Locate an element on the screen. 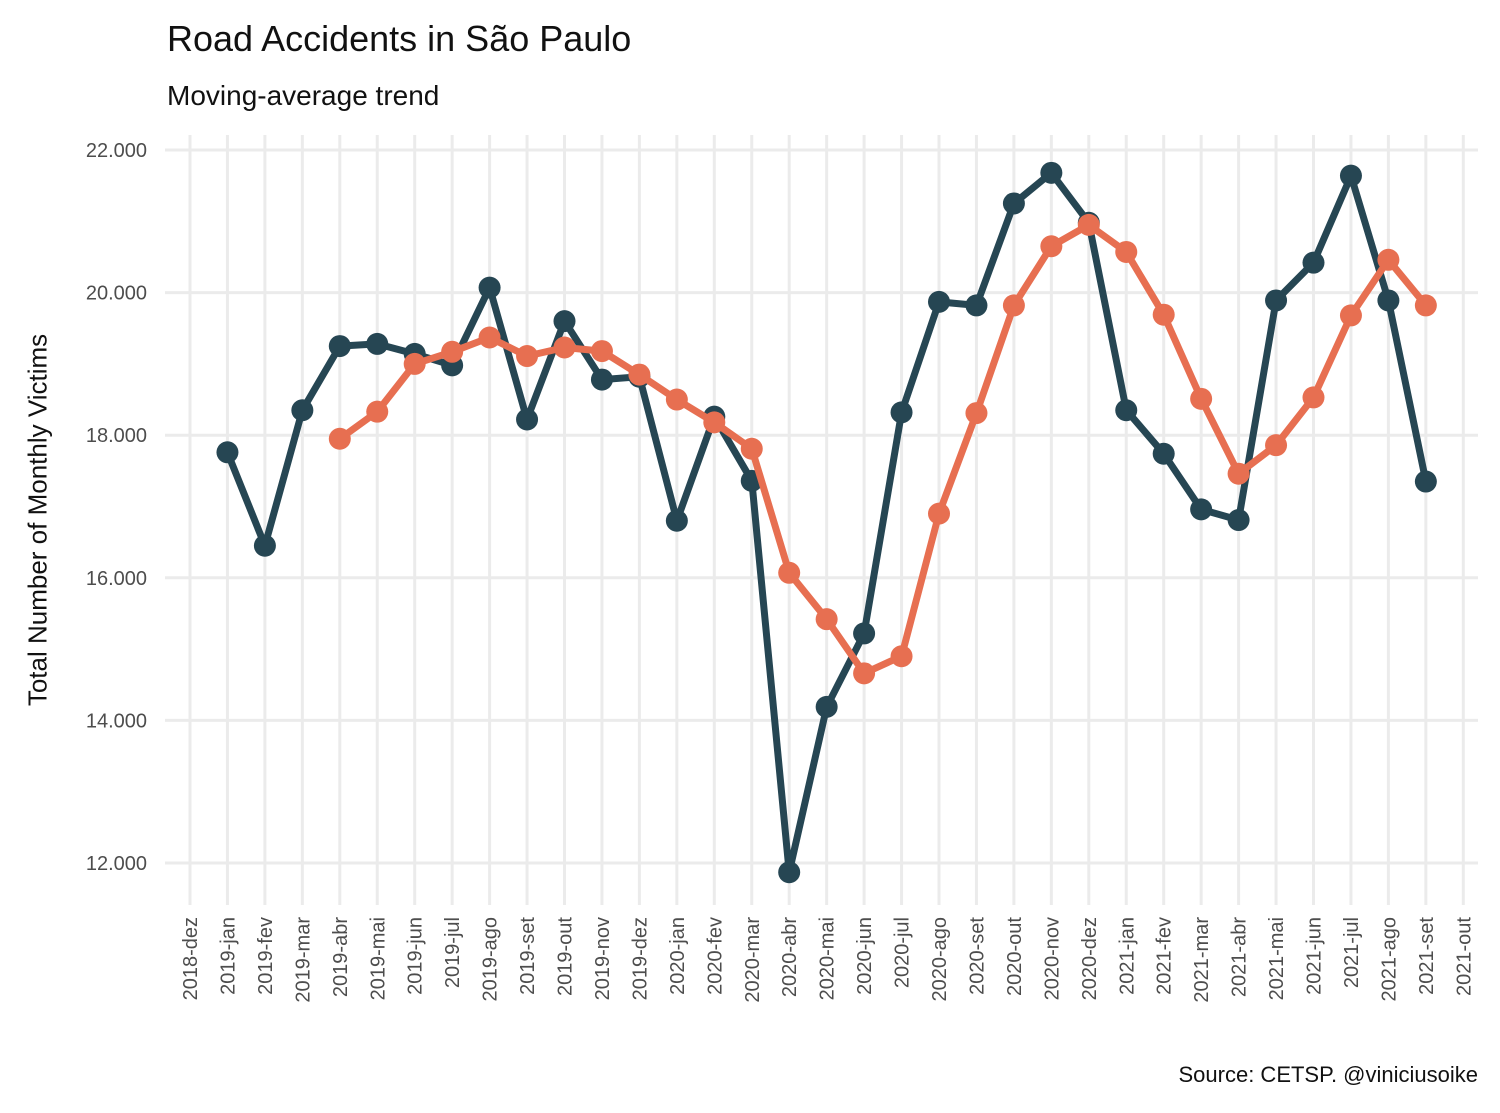  x-tick-label: 2019-mai is located at coordinates (378, 958).